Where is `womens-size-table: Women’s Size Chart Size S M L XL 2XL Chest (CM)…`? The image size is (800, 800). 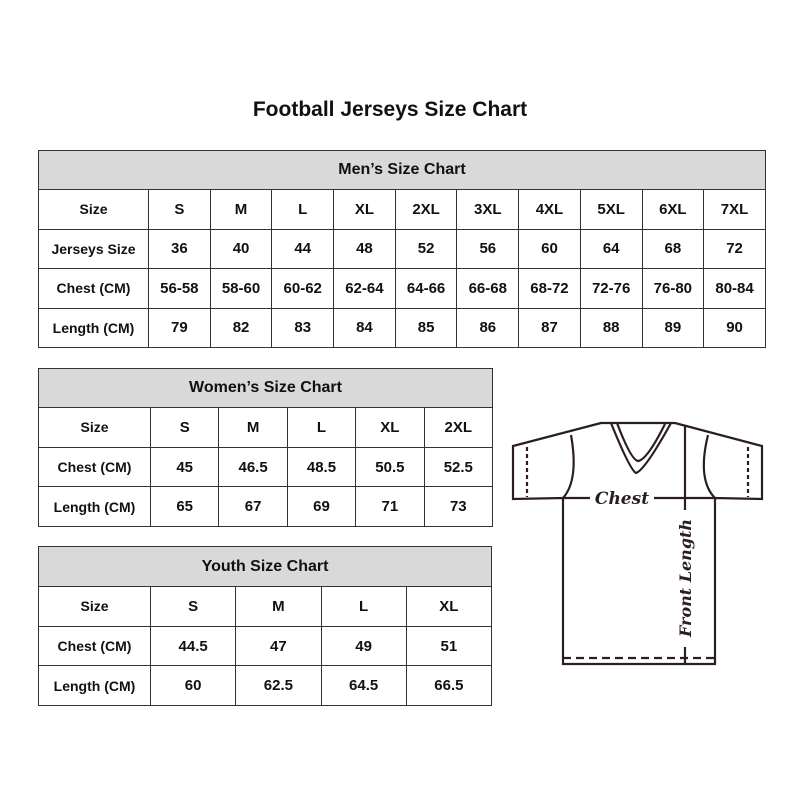 womens-size-table: Women’s Size Chart Size S M L XL 2XL Chest (CM)… is located at coordinates (265, 448).